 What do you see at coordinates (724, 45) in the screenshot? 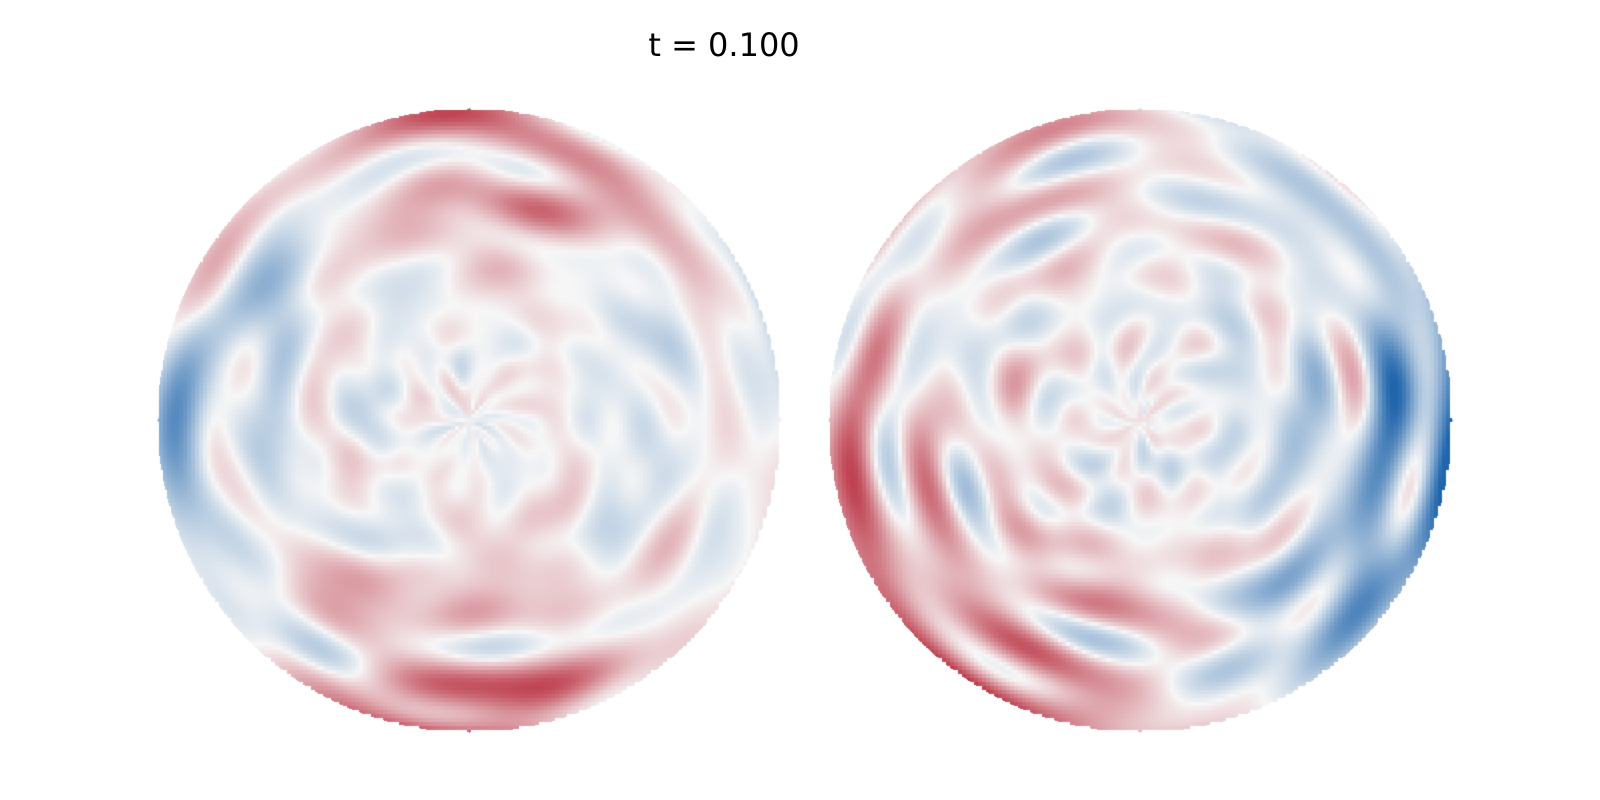
I see `time-label: t = 0.100` at bounding box center [724, 45].